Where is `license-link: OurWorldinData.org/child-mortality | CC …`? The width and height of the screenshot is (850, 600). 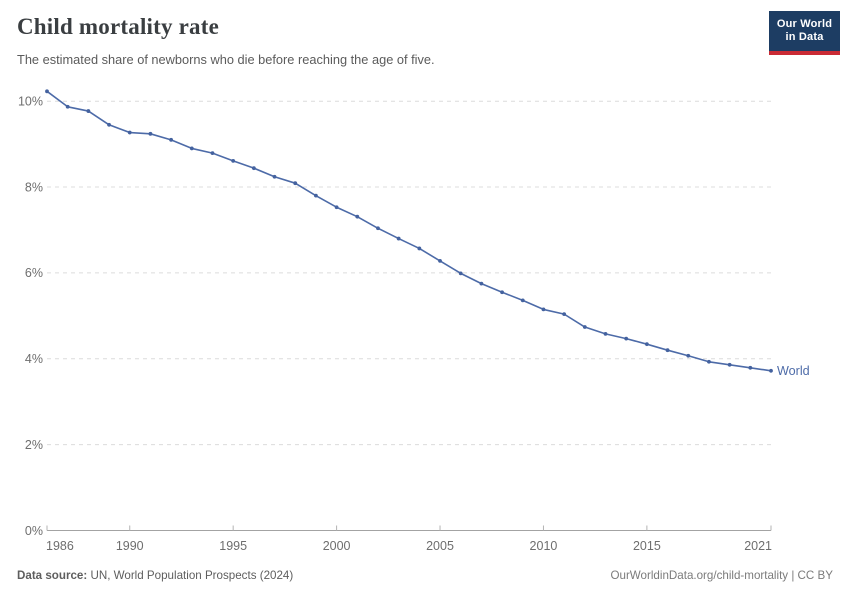
license-link: OurWorldinData.org/child-mortality | CC … is located at coordinates (721, 575).